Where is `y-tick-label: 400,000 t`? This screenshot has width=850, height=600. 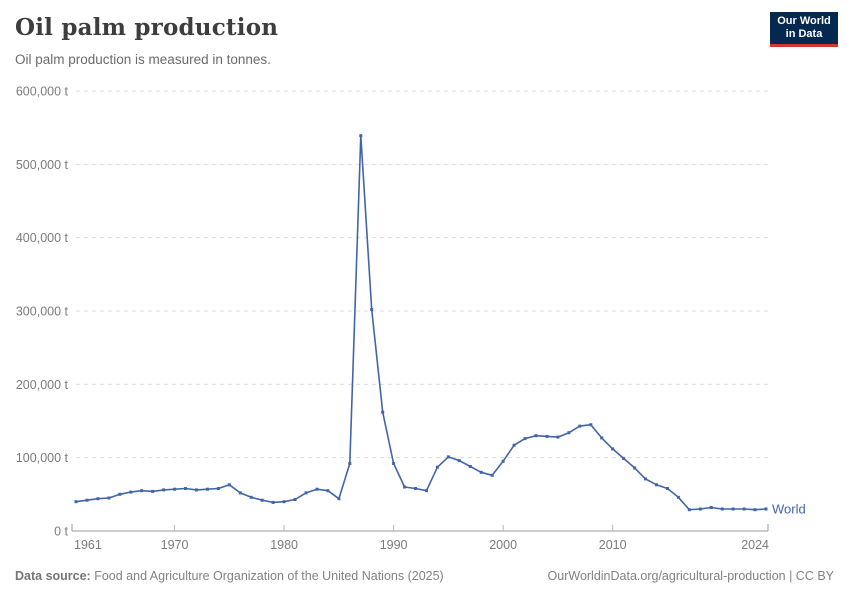 y-tick-label: 400,000 t is located at coordinates (42, 238).